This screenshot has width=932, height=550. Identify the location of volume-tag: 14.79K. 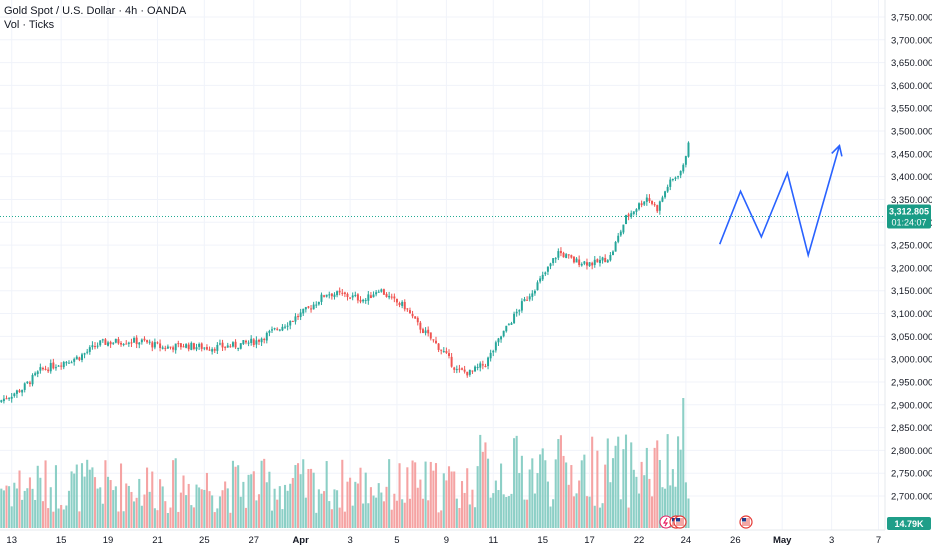
(909, 523).